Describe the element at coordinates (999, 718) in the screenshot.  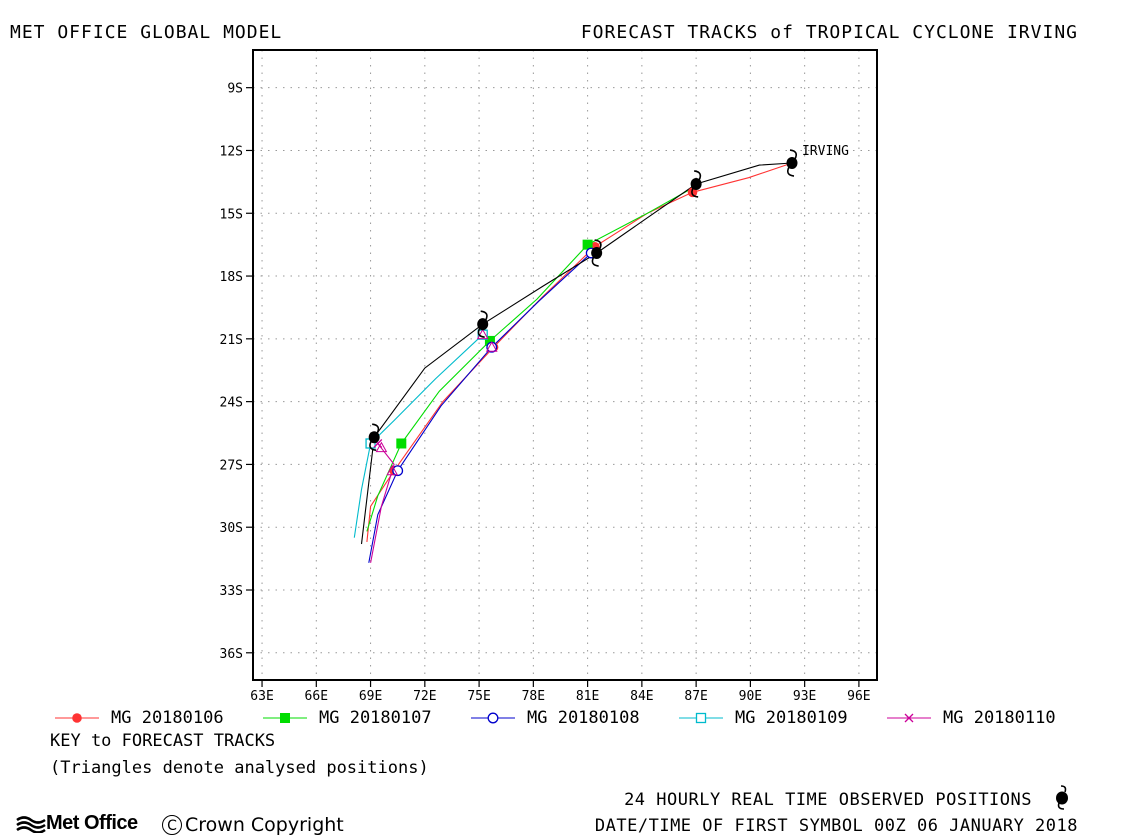
I see `legend-label: MG 20180110` at that location.